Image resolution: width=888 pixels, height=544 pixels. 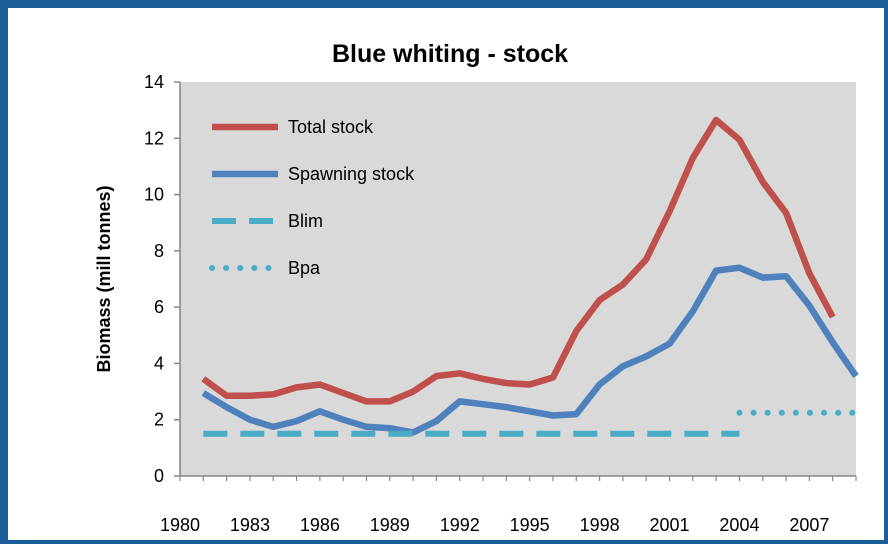 What do you see at coordinates (104, 278) in the screenshot?
I see `y-axis-label: Biomass (mill tonnes)` at bounding box center [104, 278].